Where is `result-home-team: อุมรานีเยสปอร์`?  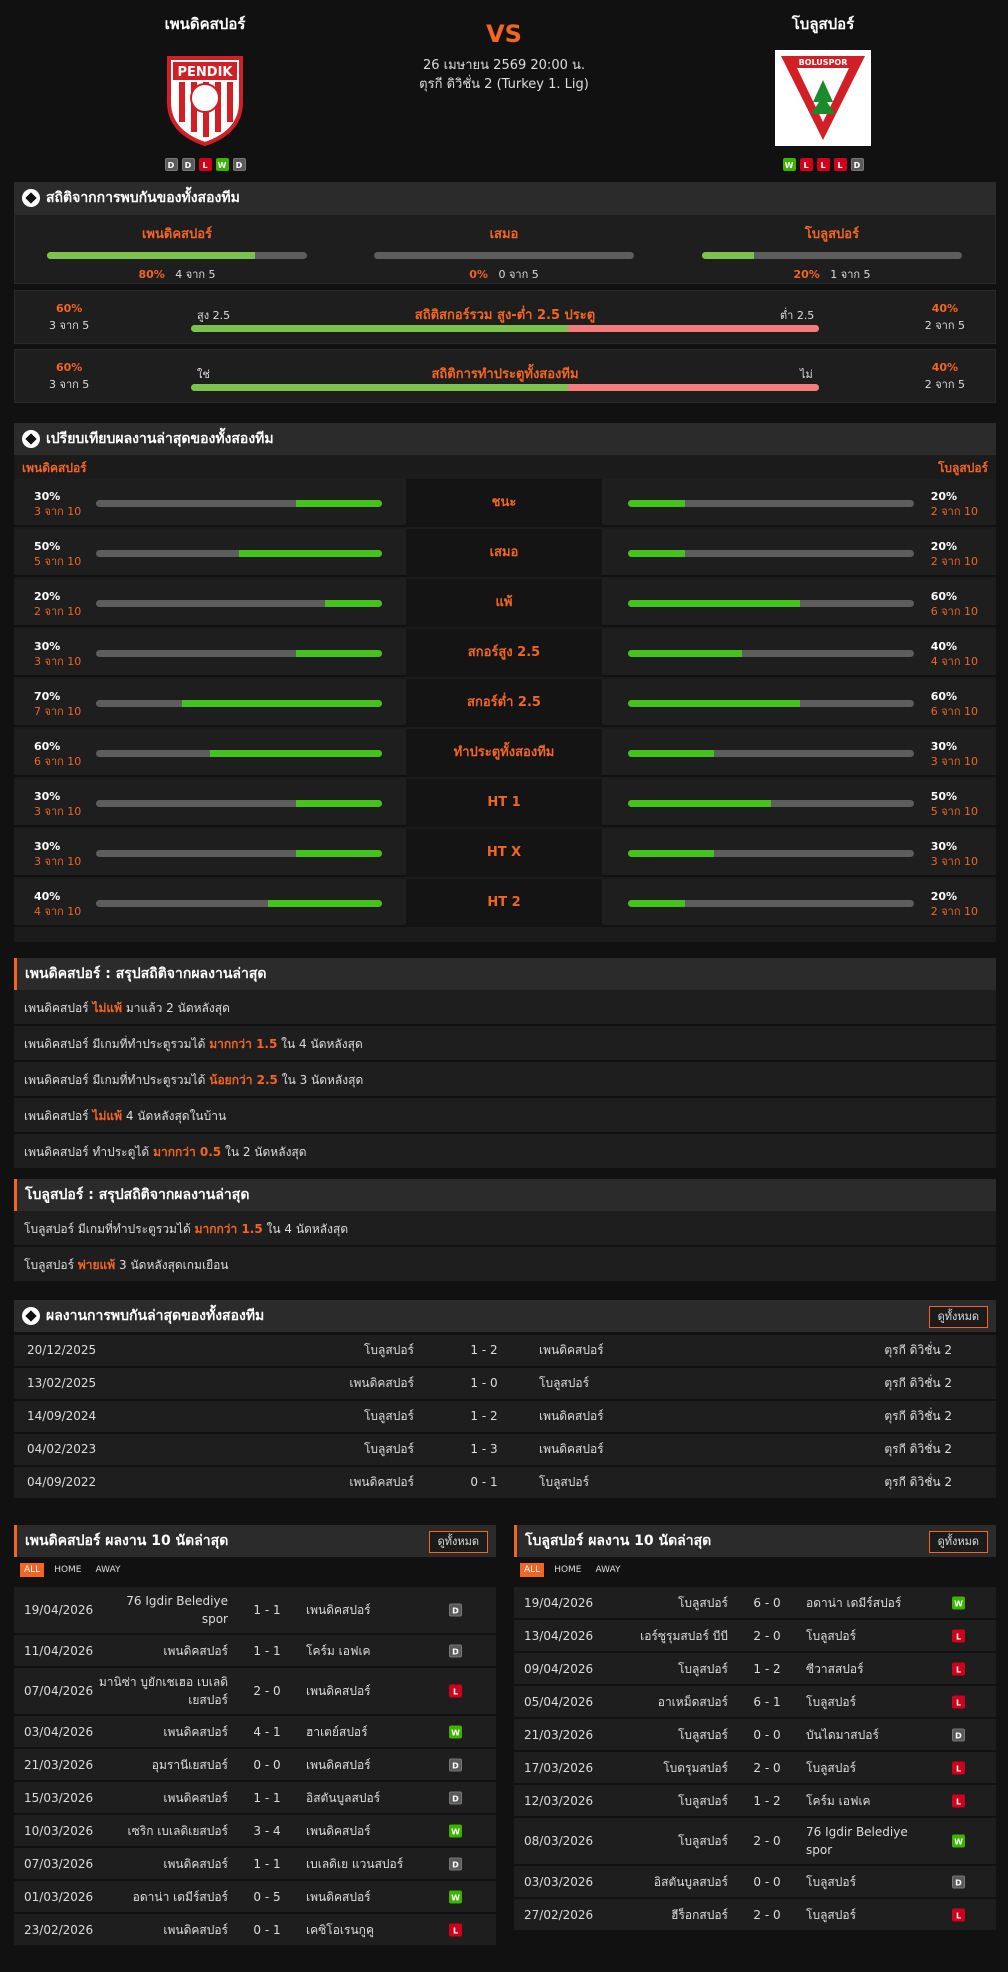 result-home-team: อุมรานีเยสปอร์ is located at coordinates (189, 1764).